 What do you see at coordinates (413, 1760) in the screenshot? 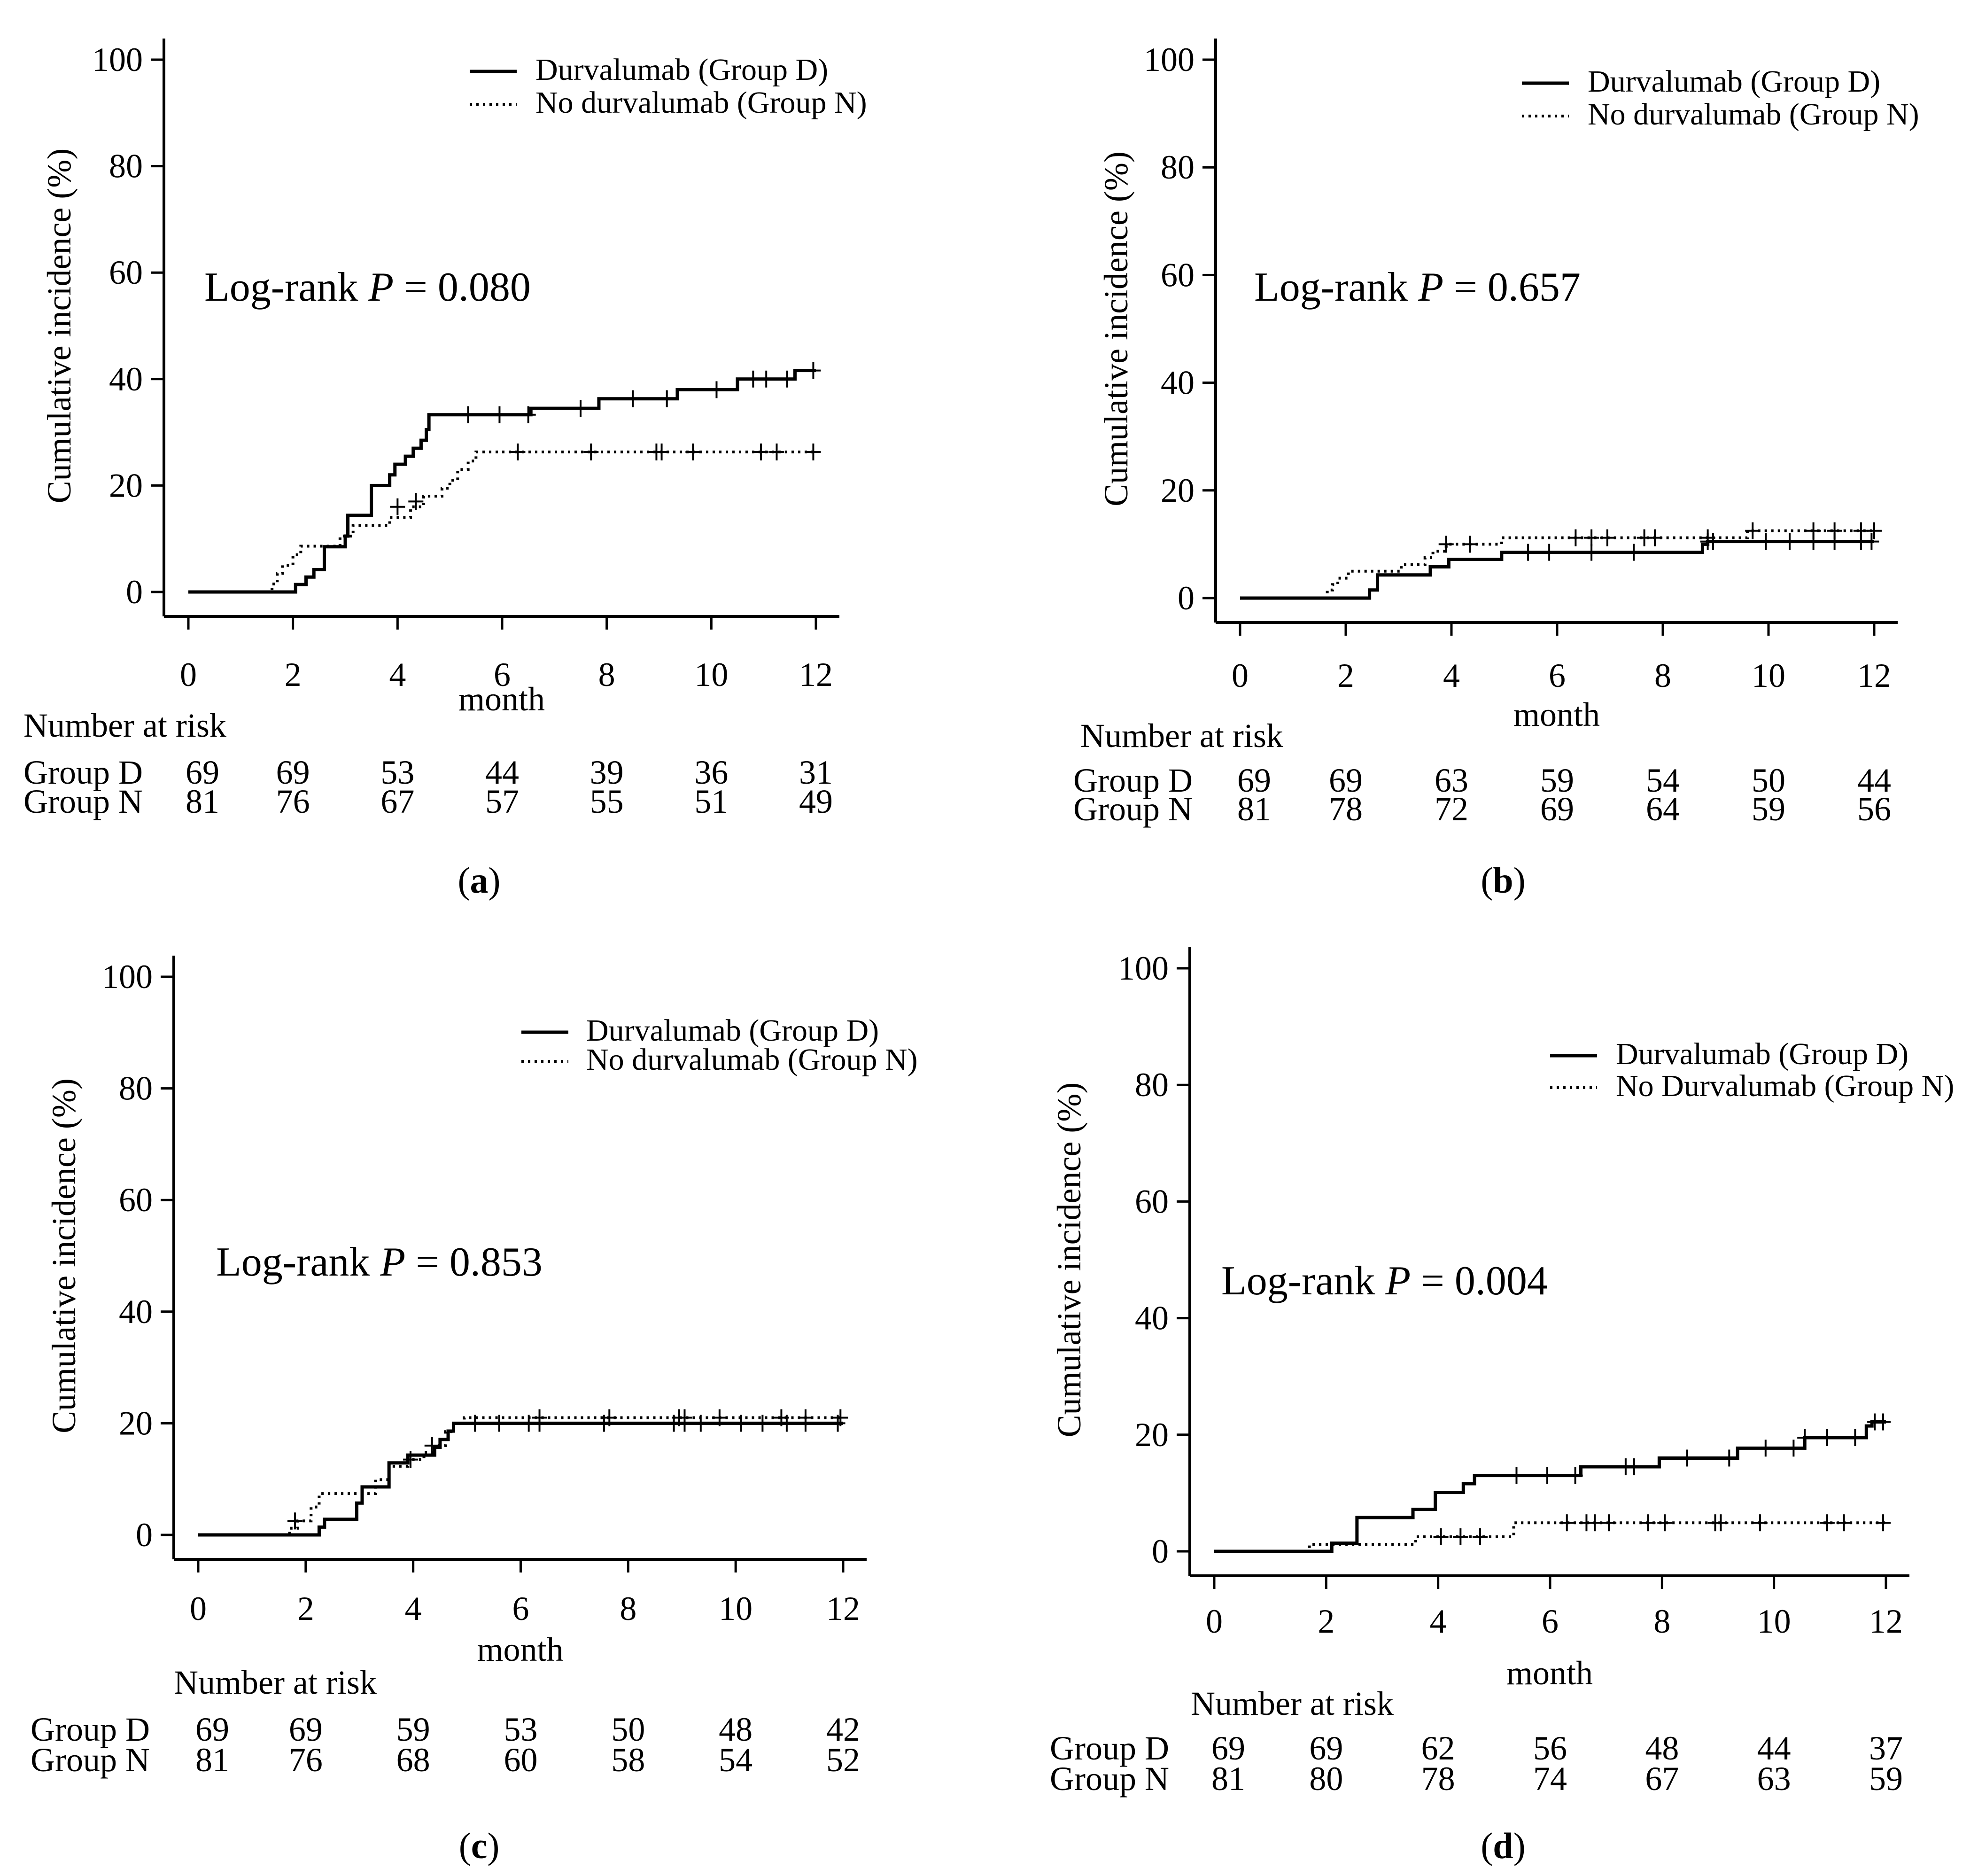
I see `risk-value: 68` at bounding box center [413, 1760].